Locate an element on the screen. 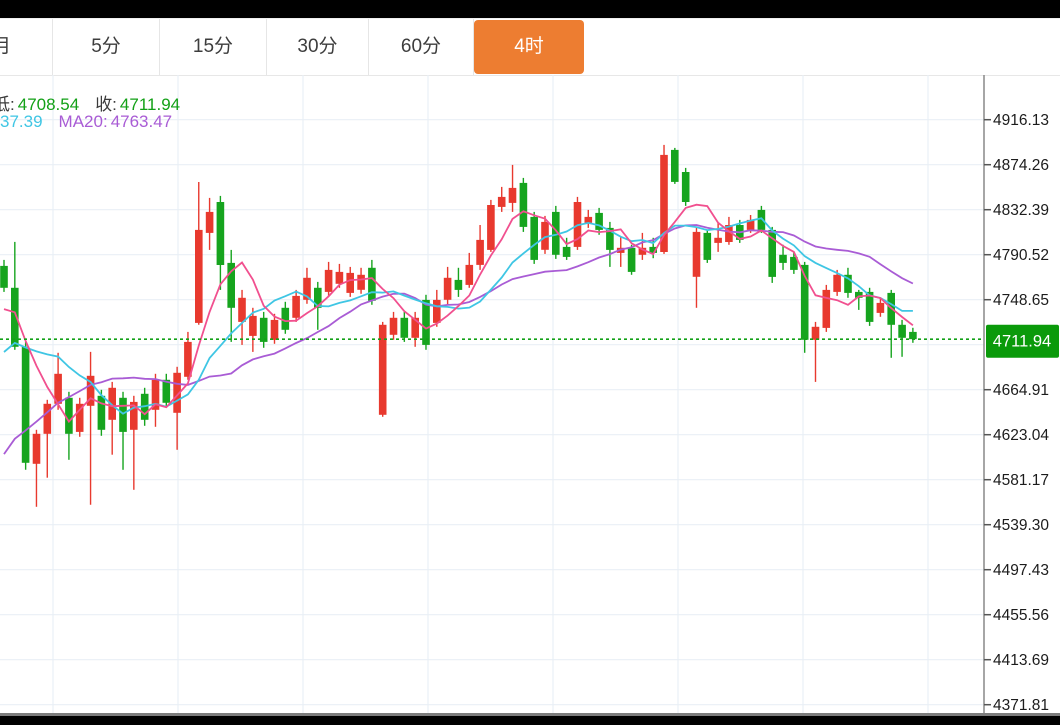  tab-4hour-active: 4时 is located at coordinates (529, 47).